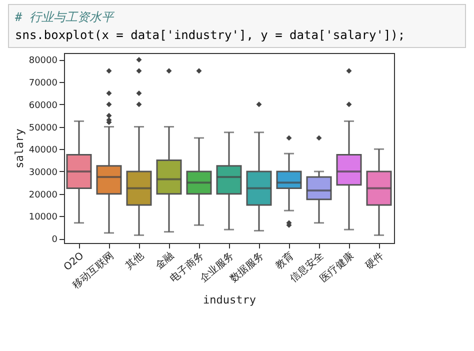 This screenshot has height=351, width=474. Describe the element at coordinates (43, 173) in the screenshot. I see `y-tick-label: 30000` at that location.